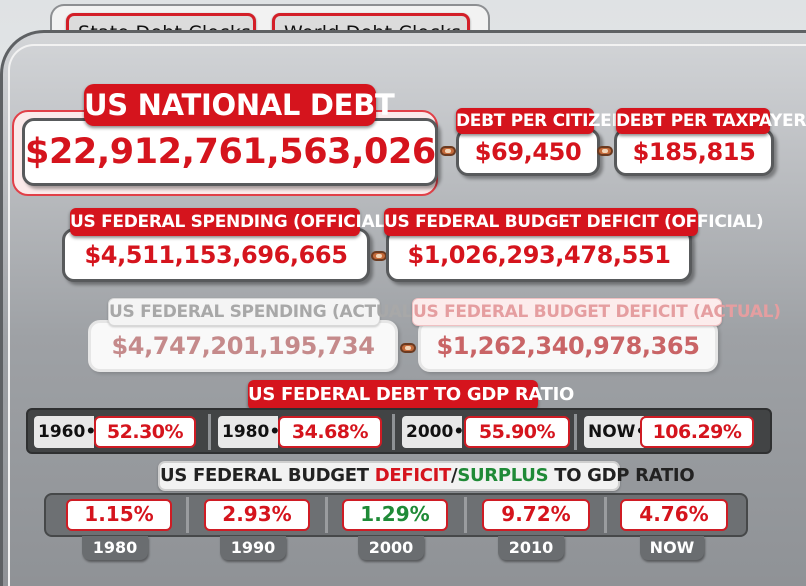 The width and height of the screenshot is (806, 586). Describe the element at coordinates (694, 152) in the screenshot. I see `debt-per-taxpayer-value: $185,815` at that location.